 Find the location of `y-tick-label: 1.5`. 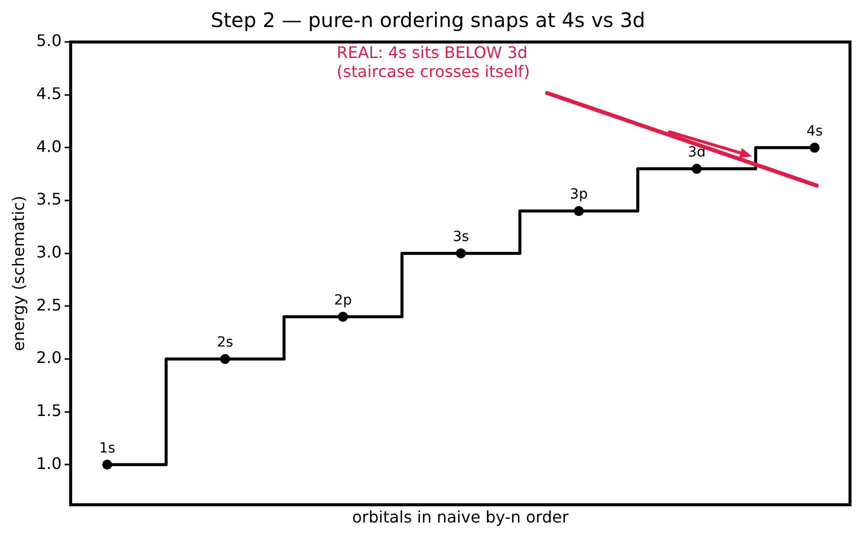

y-tick-label: 1.5 is located at coordinates (49, 410).